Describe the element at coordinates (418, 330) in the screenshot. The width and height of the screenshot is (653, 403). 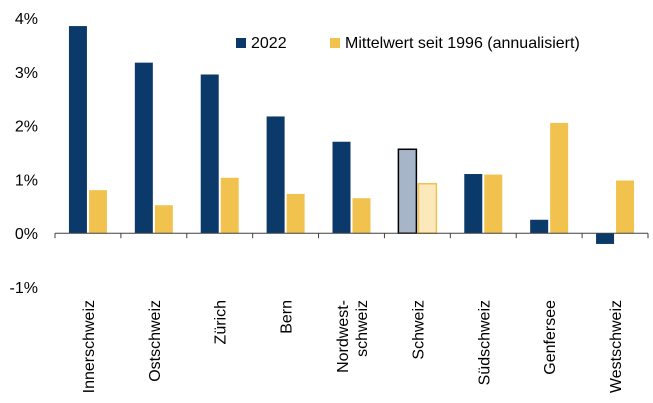
I see `category-label: Schweiz` at that location.